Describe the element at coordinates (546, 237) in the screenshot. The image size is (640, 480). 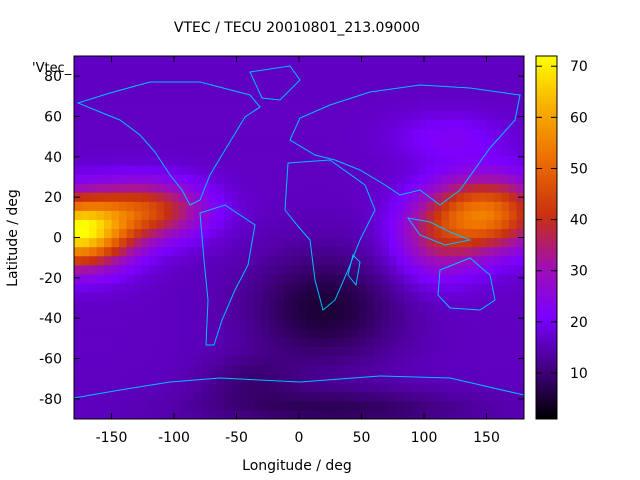
I see `colorbar` at that location.